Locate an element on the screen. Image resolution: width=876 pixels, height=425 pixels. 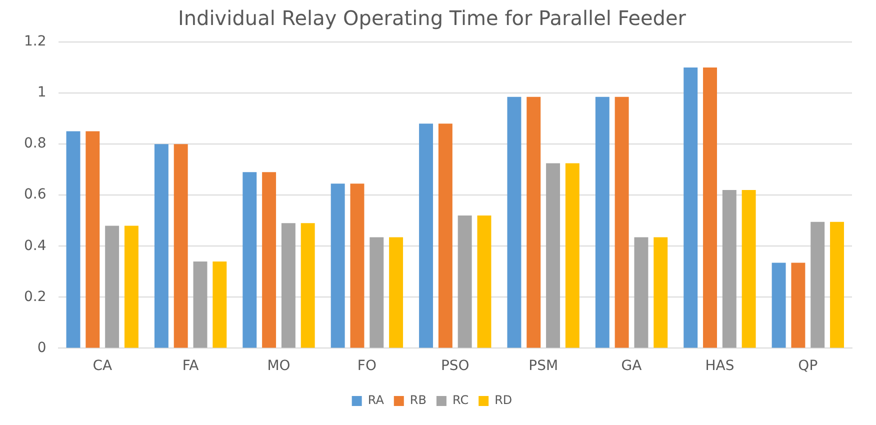
x-tick-label: FA is located at coordinates (191, 366).